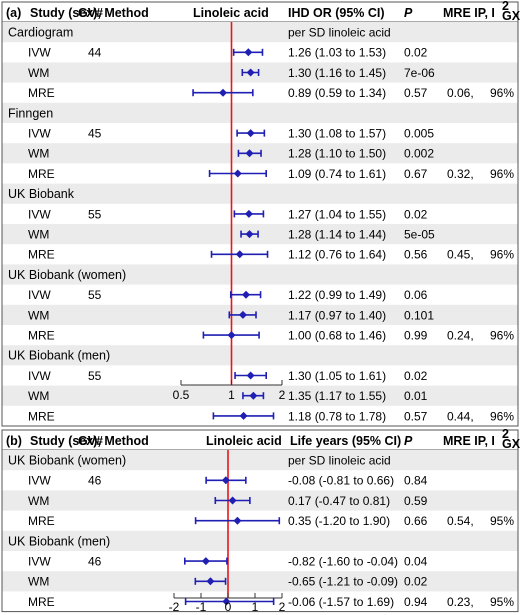 This screenshot has width=520, height=615. What do you see at coordinates (181, 395) in the screenshot?
I see `x-tick-label: 0.5` at bounding box center [181, 395].